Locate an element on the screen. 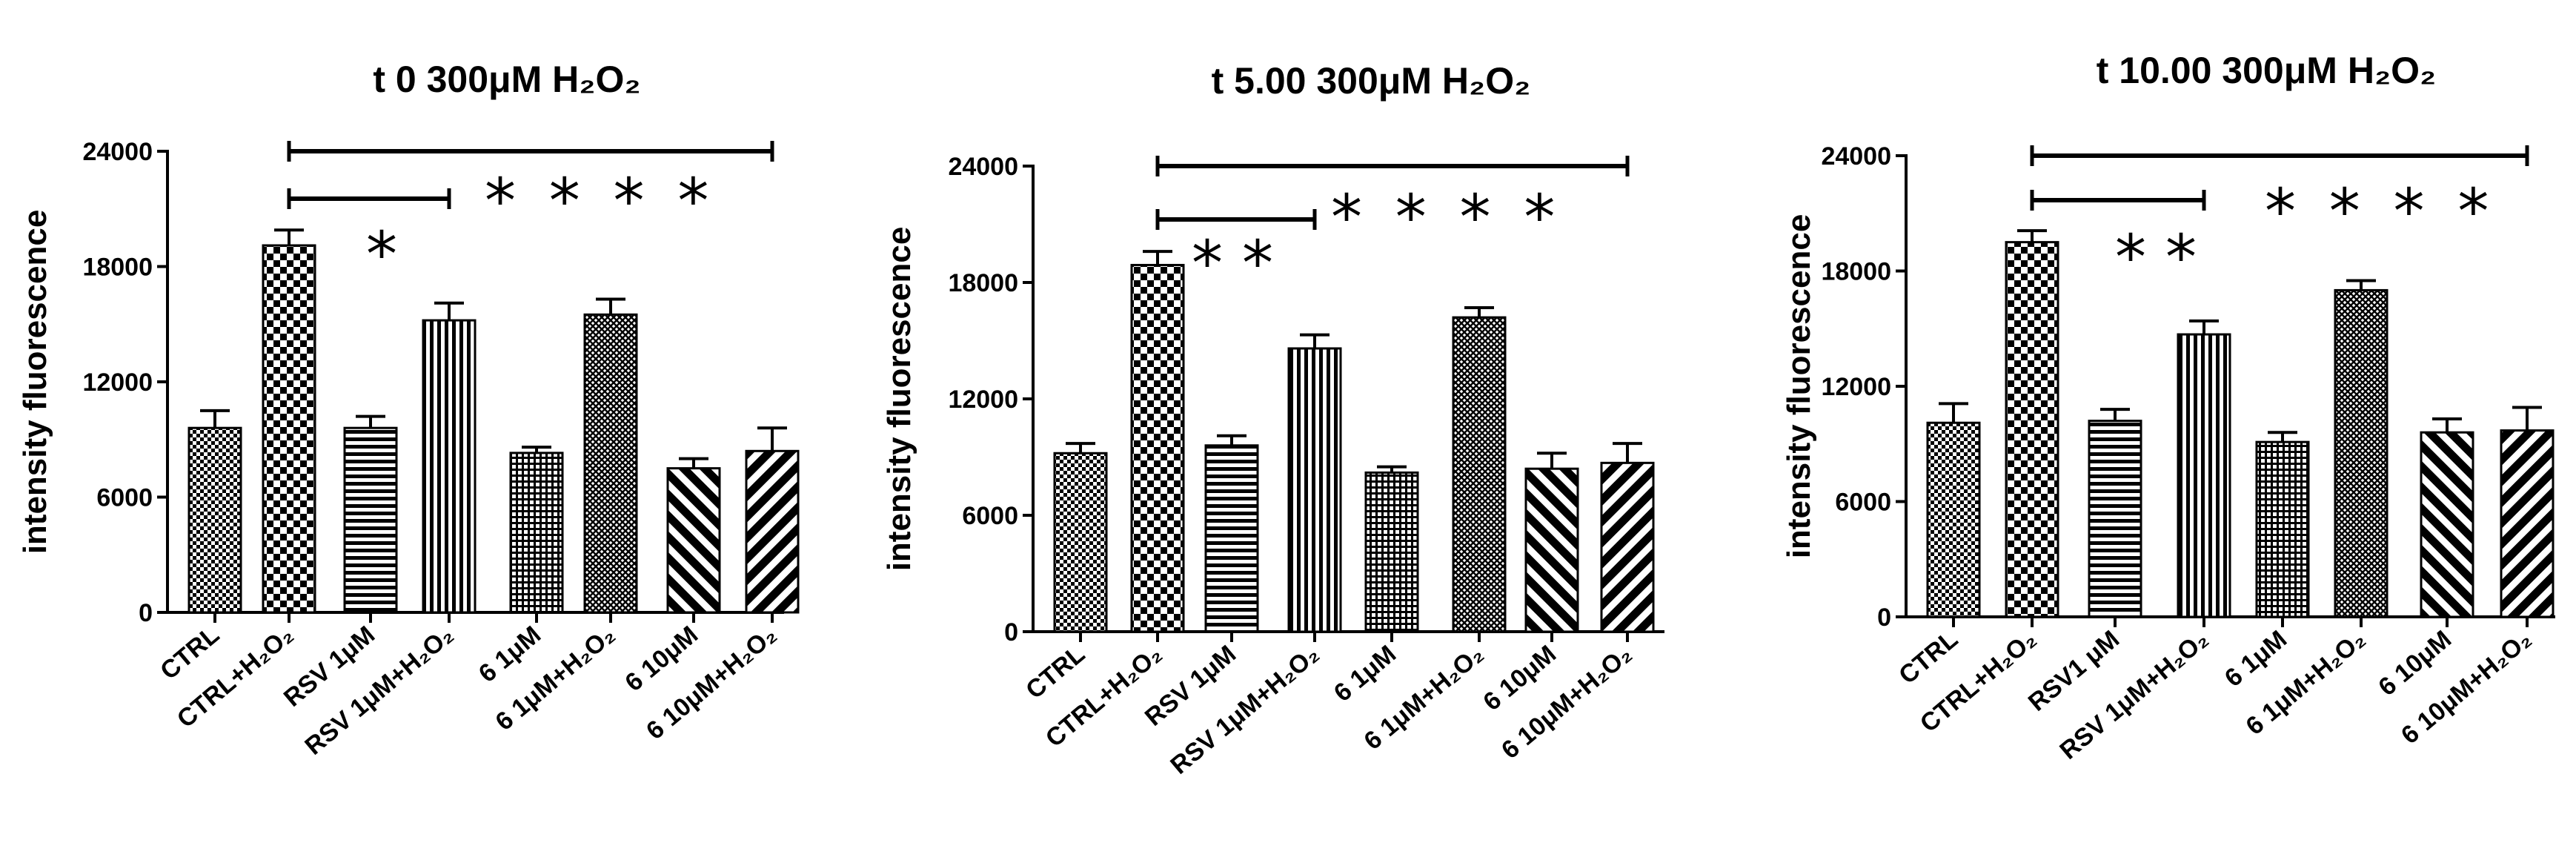 The image size is (2576, 863). x-tick-label: 6 10μM+H₂O₂ is located at coordinates (1566, 702).